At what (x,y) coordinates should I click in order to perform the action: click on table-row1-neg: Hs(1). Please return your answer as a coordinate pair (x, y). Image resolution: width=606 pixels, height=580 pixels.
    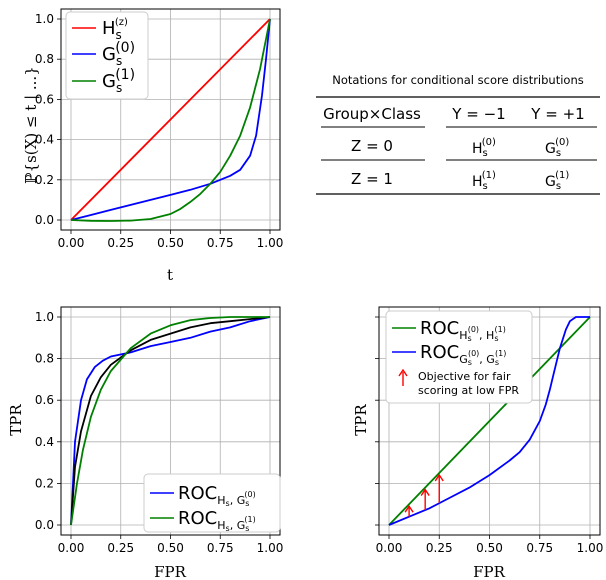
    Looking at the image, I should click on (484, 181).